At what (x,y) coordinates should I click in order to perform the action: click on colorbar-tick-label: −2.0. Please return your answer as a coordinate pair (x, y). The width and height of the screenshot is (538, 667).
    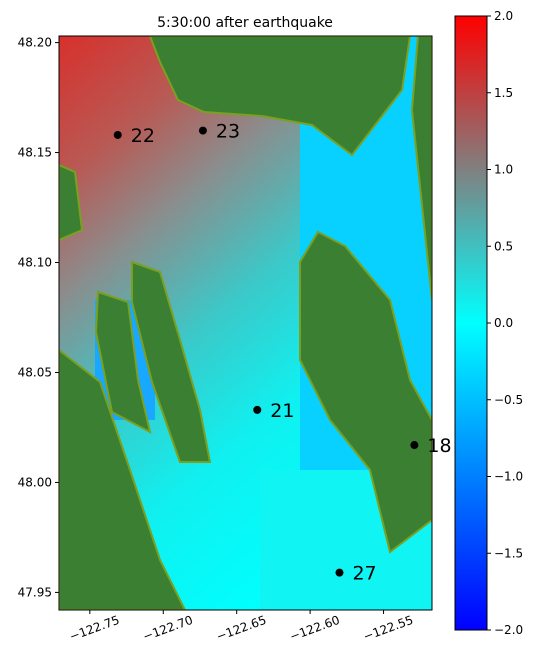
    Looking at the image, I should click on (508, 630).